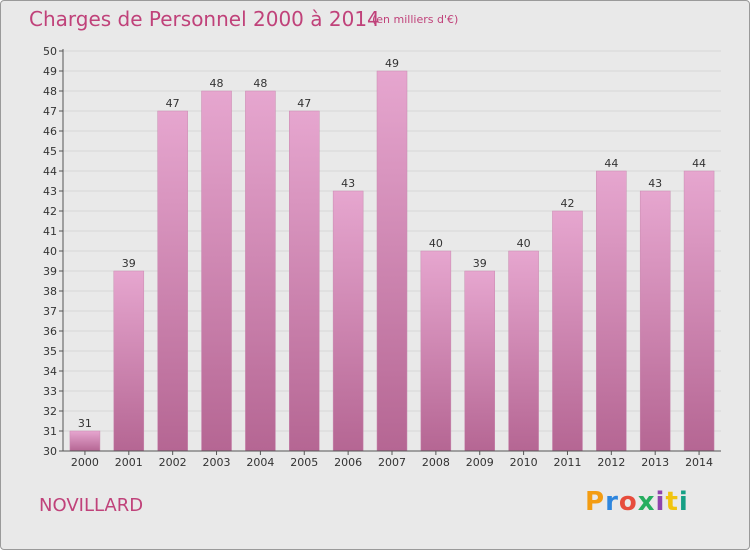 This screenshot has height=550, width=750. I want to click on x-tick-label-2012: 2012, so click(611, 462).